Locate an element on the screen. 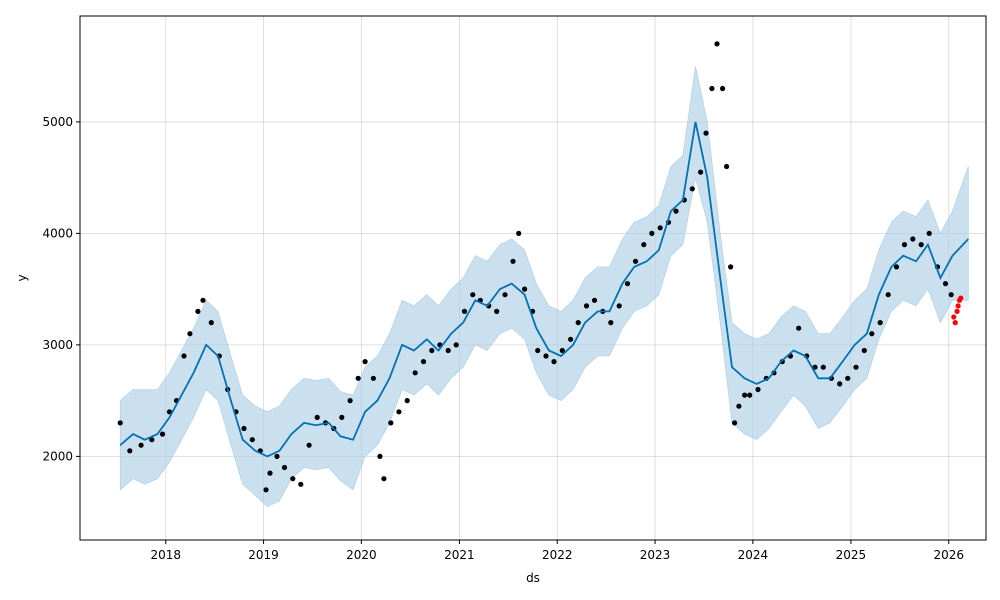  y-axis-label: y is located at coordinates (22, 277).